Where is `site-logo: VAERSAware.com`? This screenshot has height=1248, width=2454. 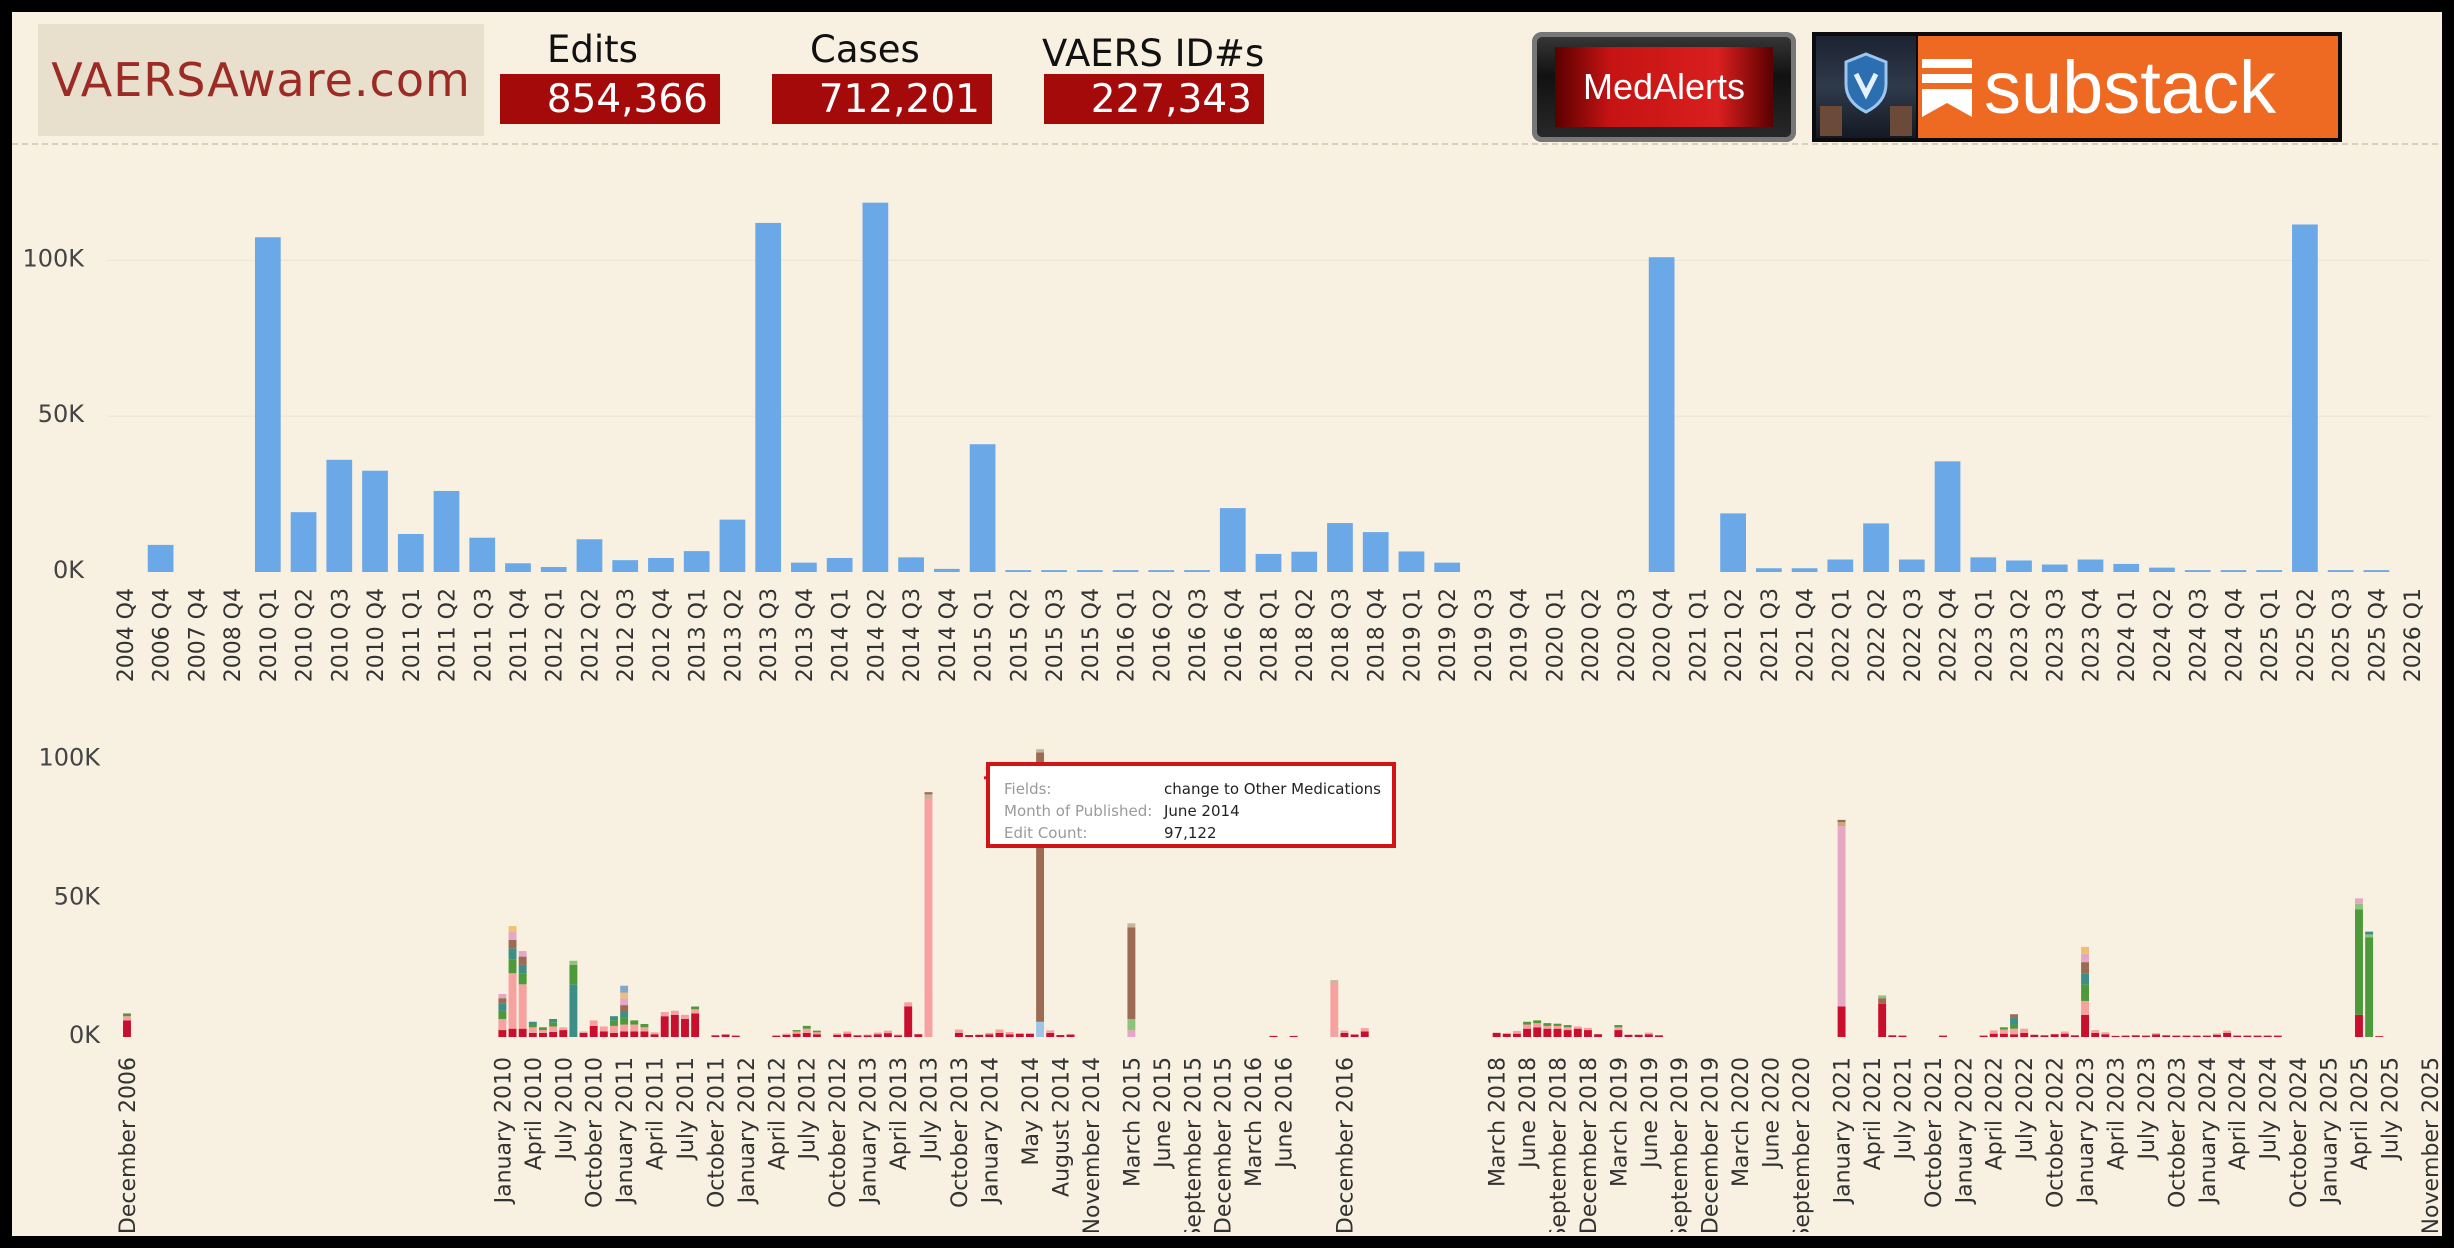 site-logo: VAERSAware.com is located at coordinates (261, 80).